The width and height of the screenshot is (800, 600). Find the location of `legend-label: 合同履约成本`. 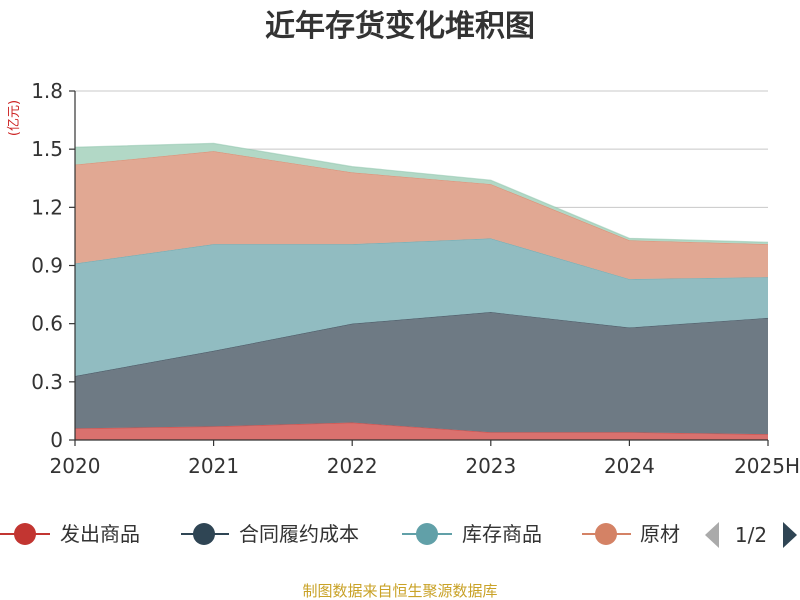

legend-label: 合同履约成本 is located at coordinates (299, 534).